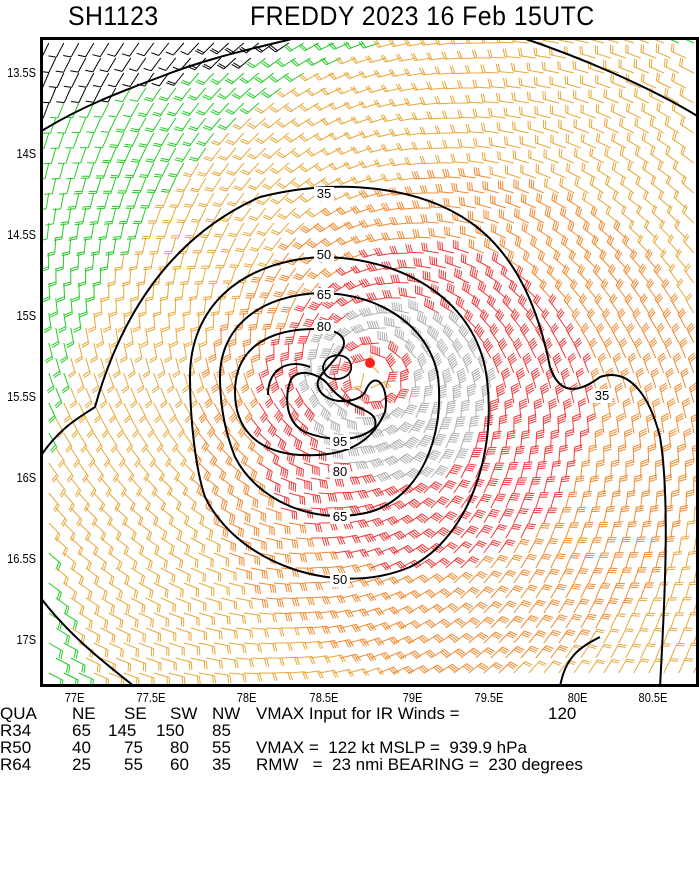  Describe the element at coordinates (135, 713) in the screenshot. I see `col-se: SE` at that location.